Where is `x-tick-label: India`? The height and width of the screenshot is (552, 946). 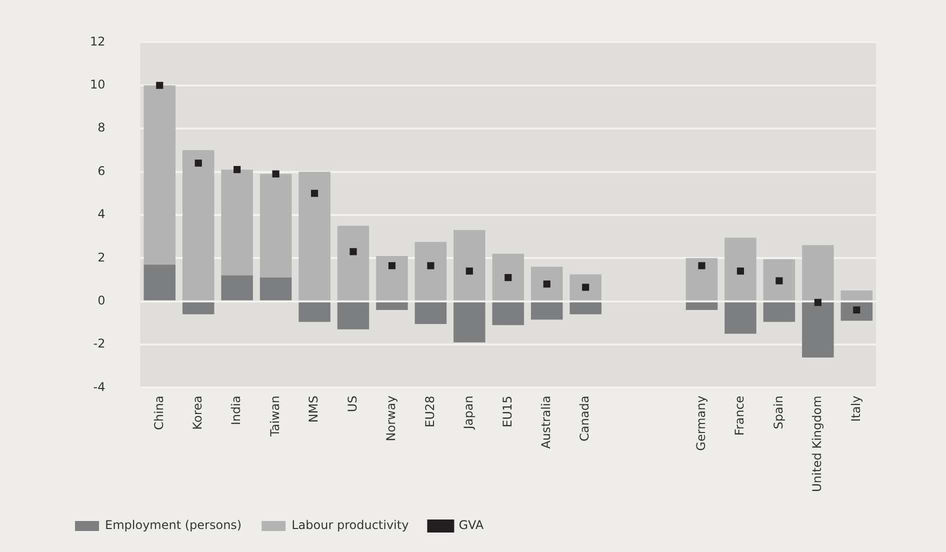
x-tick-label: India is located at coordinates (236, 411).